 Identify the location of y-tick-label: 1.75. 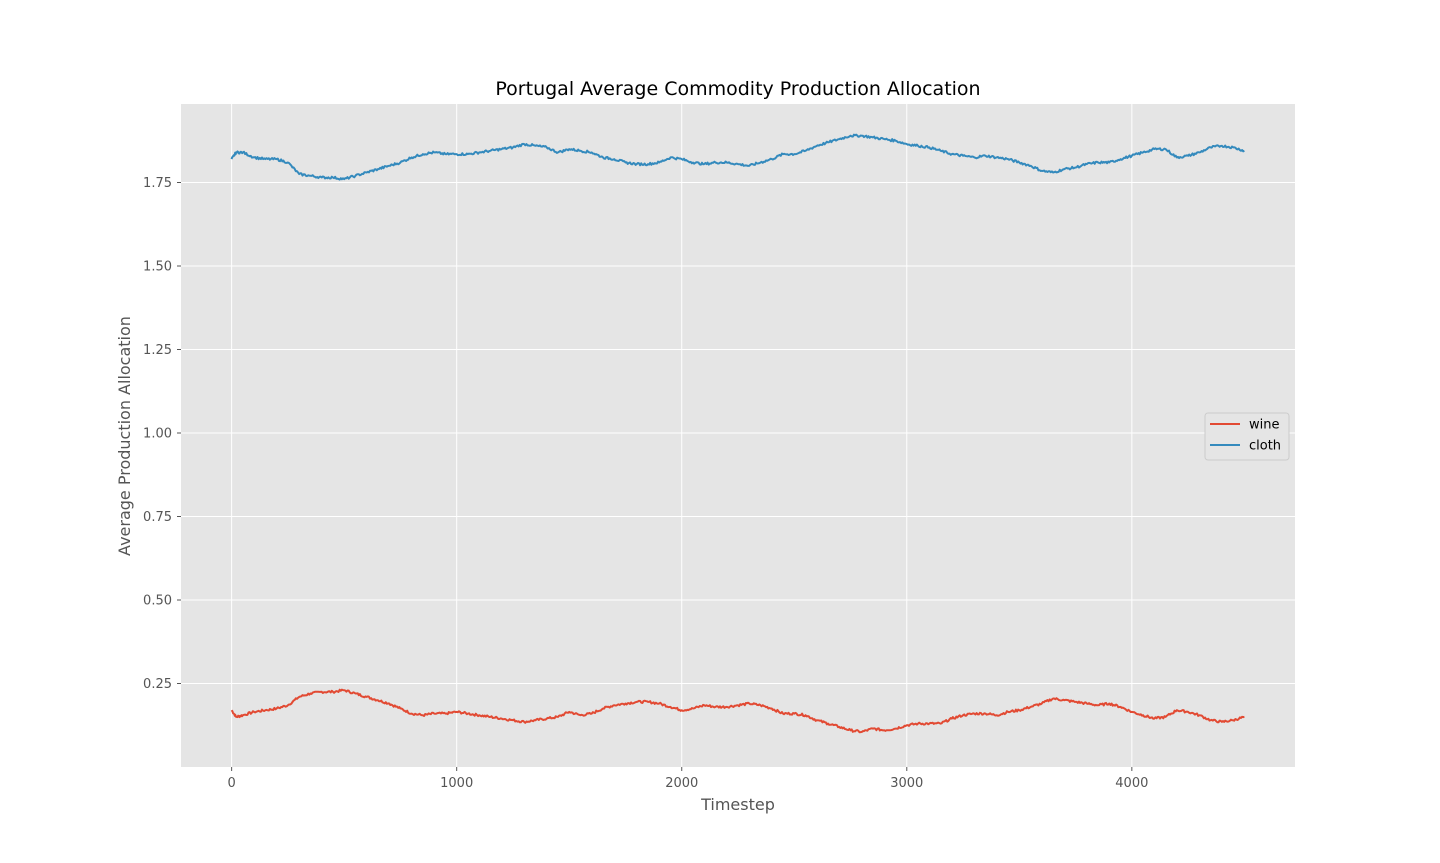
(157, 183).